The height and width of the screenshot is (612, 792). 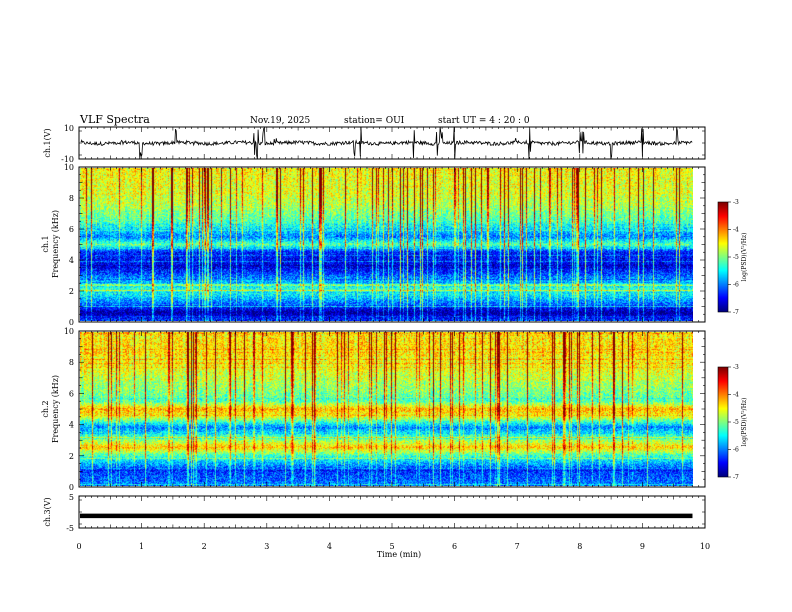 I want to click on time-tick-label: 0, so click(x=78, y=546).